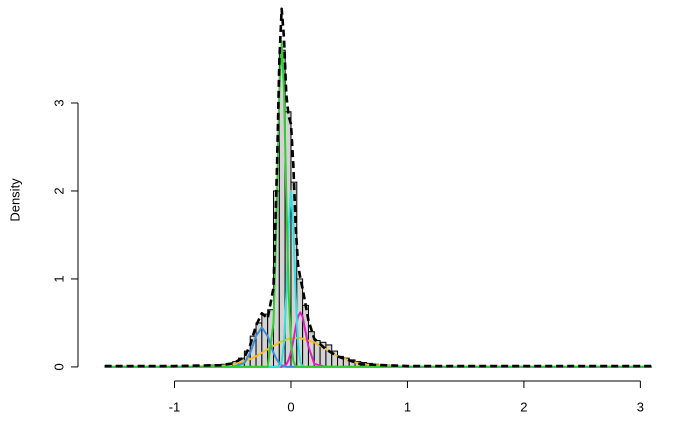  I want to click on y-axis-label: Density, so click(14, 200).